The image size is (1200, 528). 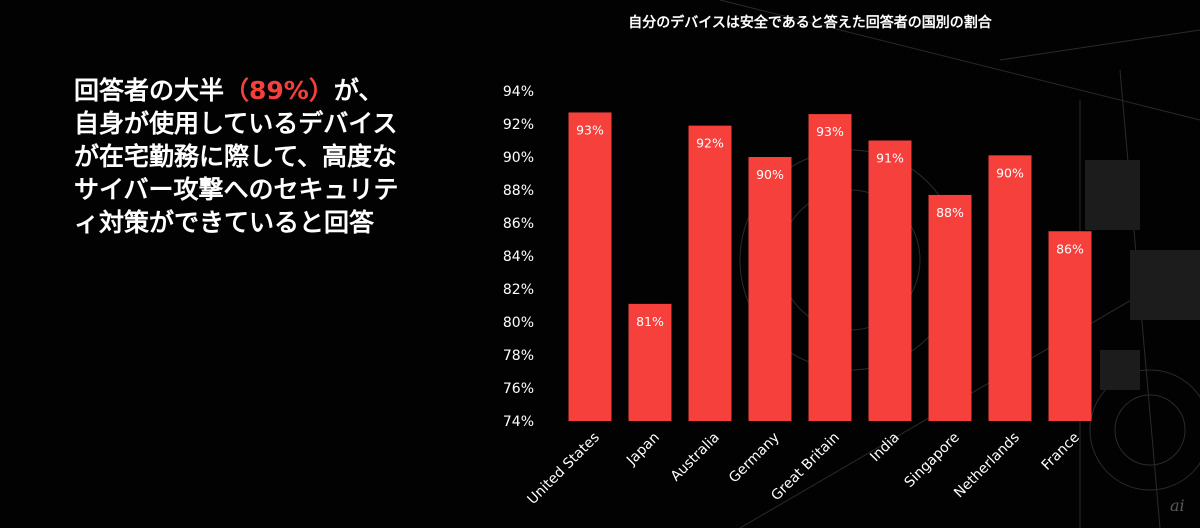 I want to click on x-tick-label: France, so click(x=1061, y=452).